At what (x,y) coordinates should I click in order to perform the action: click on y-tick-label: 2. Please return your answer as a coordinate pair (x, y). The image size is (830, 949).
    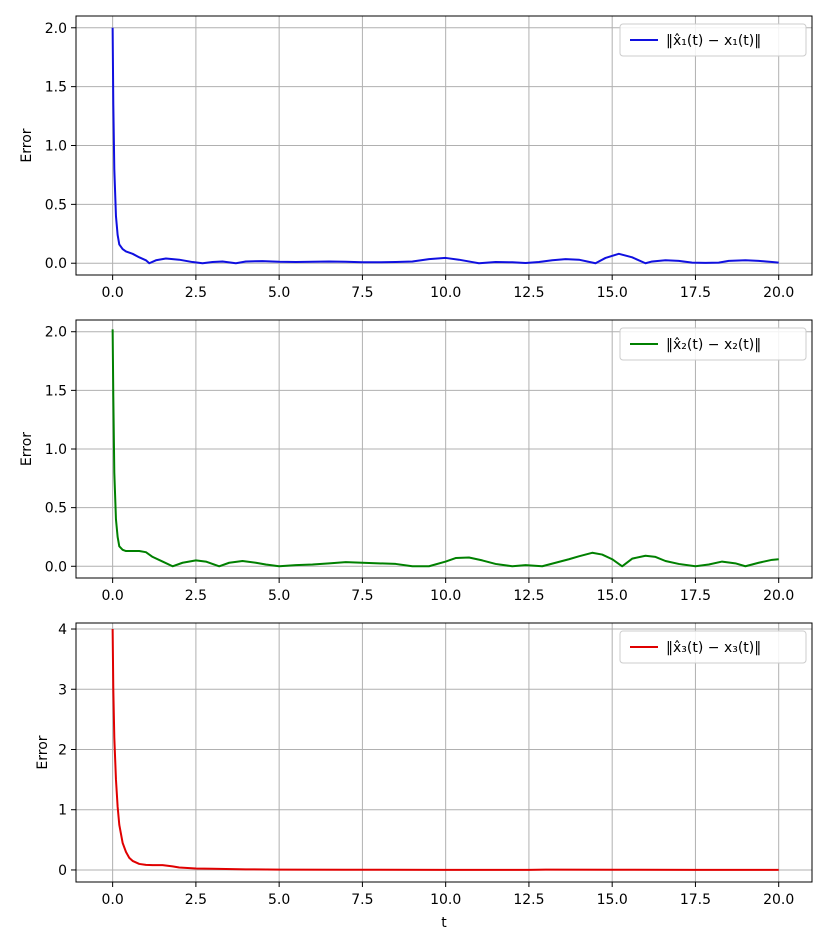
    Looking at the image, I should click on (62, 750).